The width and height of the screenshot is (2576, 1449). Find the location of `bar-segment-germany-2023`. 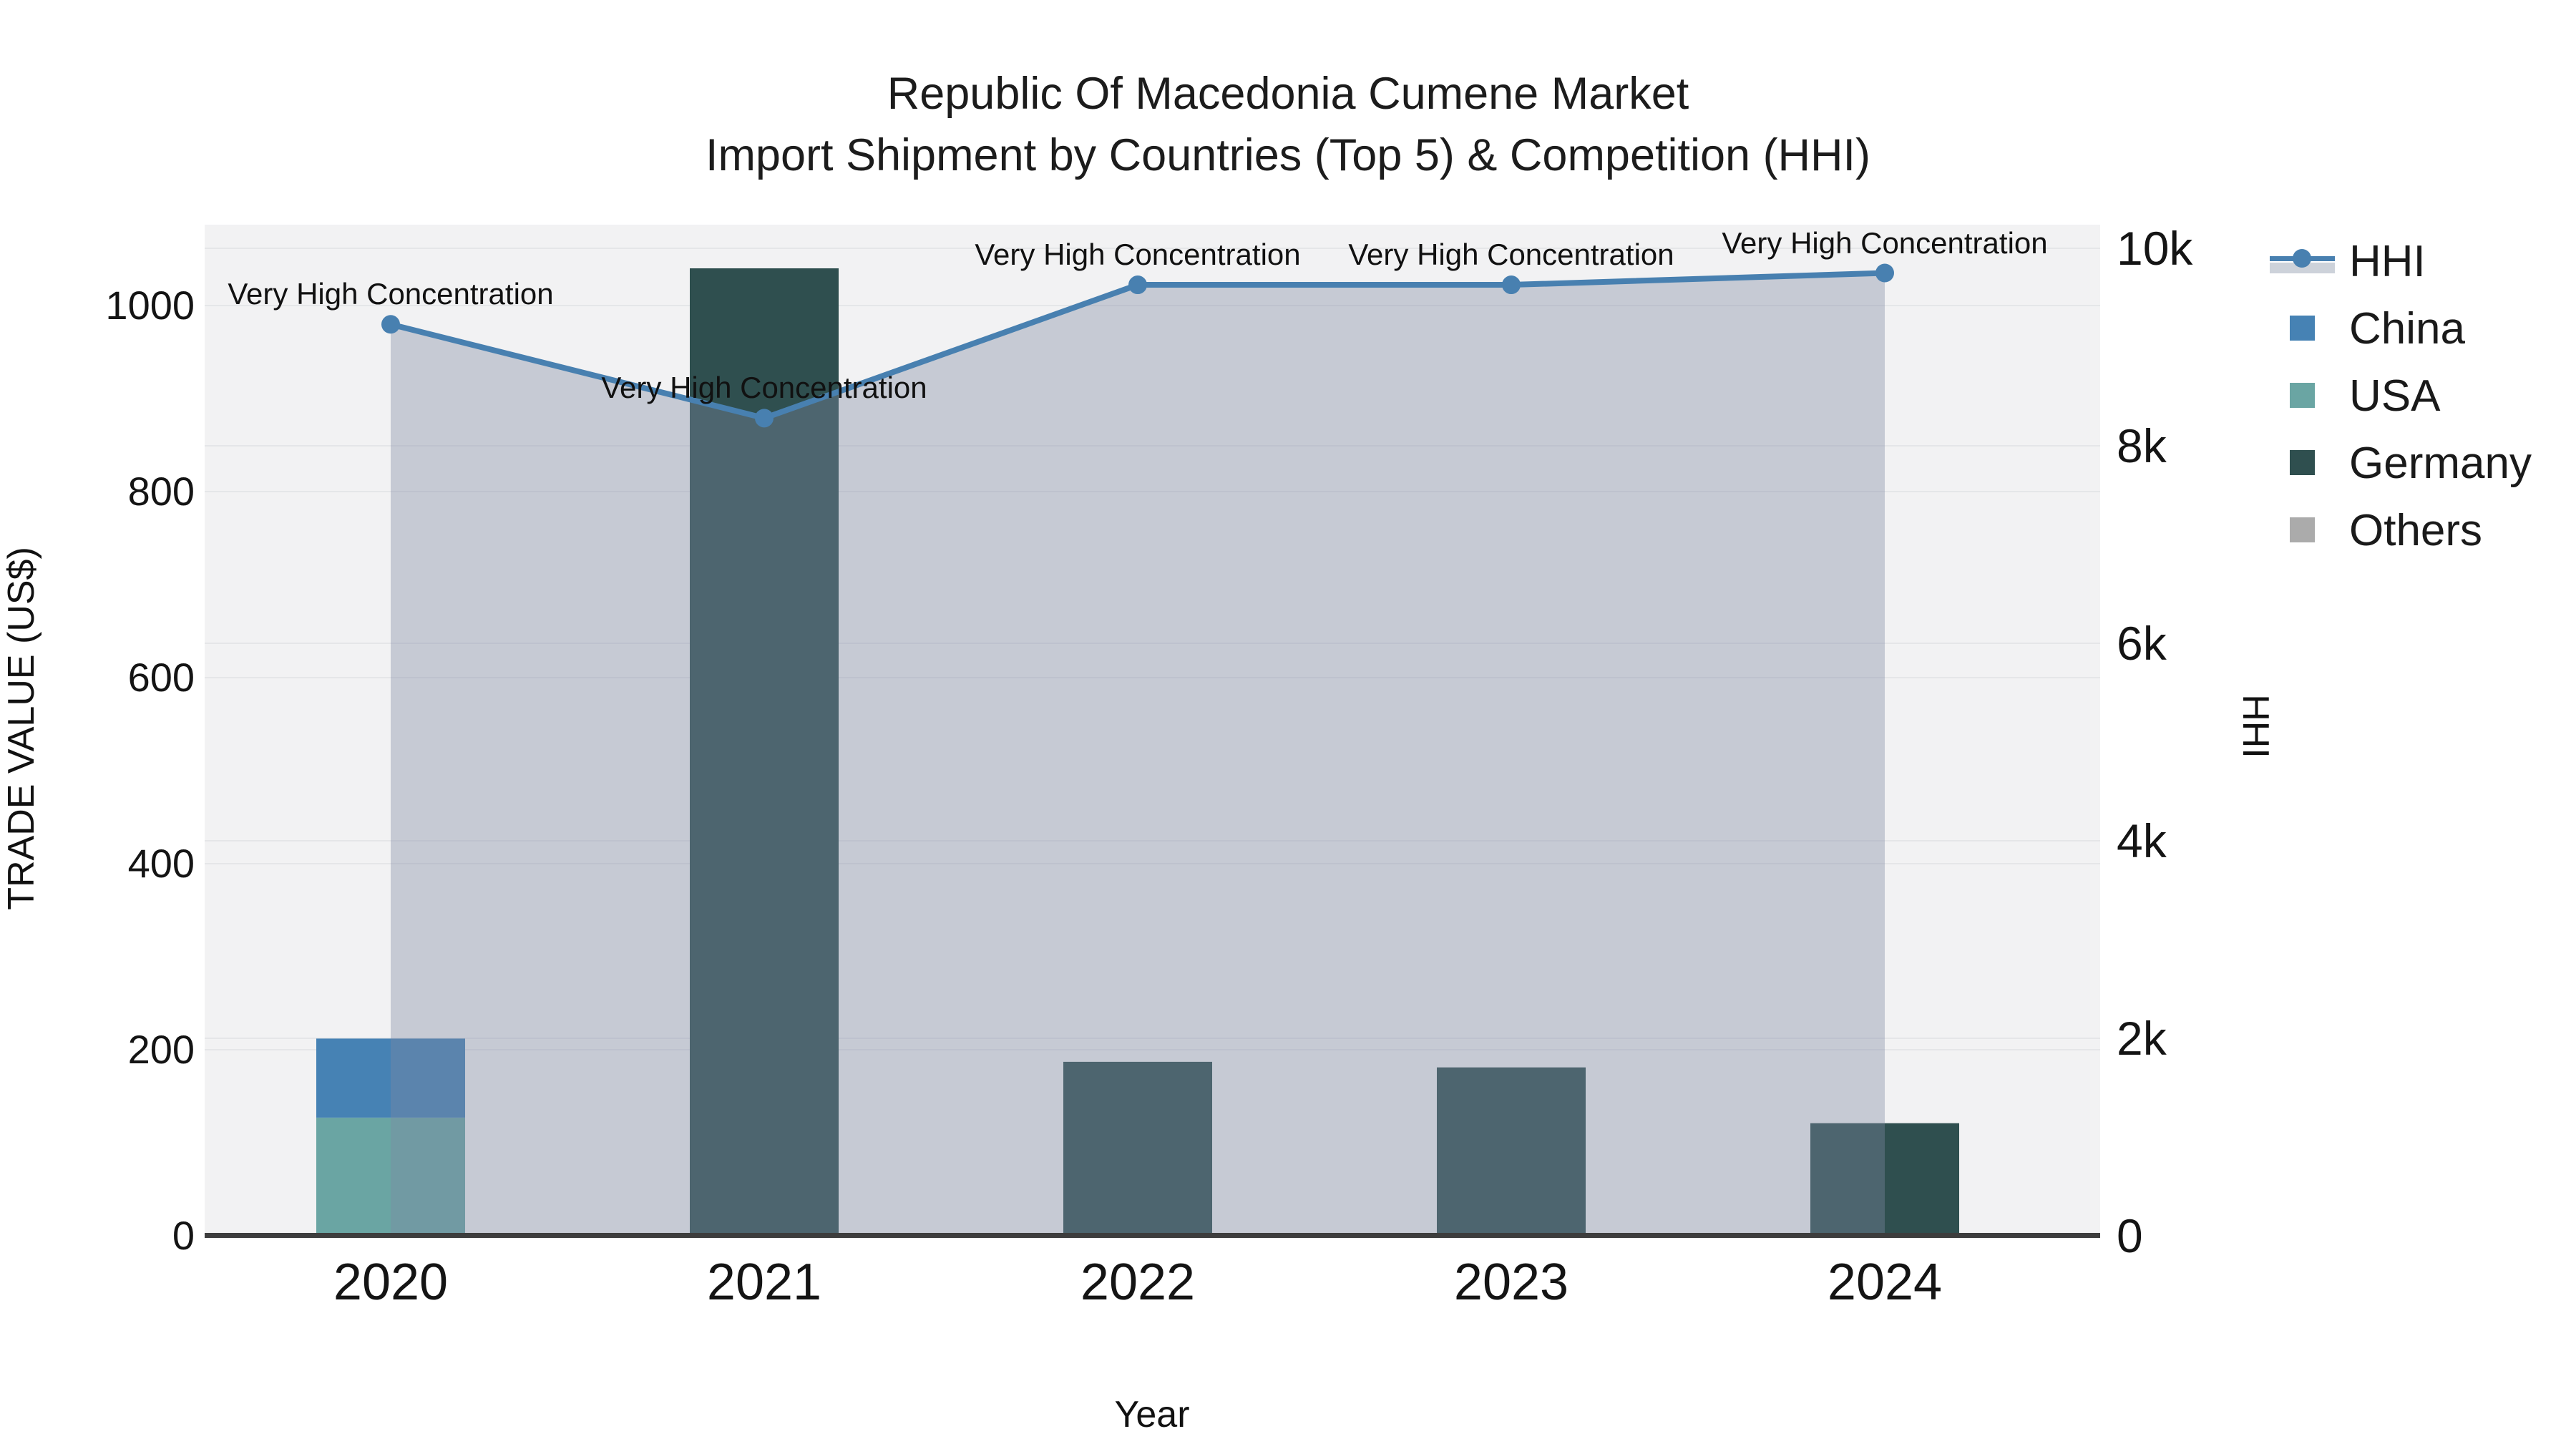

bar-segment-germany-2023 is located at coordinates (1512, 1151).